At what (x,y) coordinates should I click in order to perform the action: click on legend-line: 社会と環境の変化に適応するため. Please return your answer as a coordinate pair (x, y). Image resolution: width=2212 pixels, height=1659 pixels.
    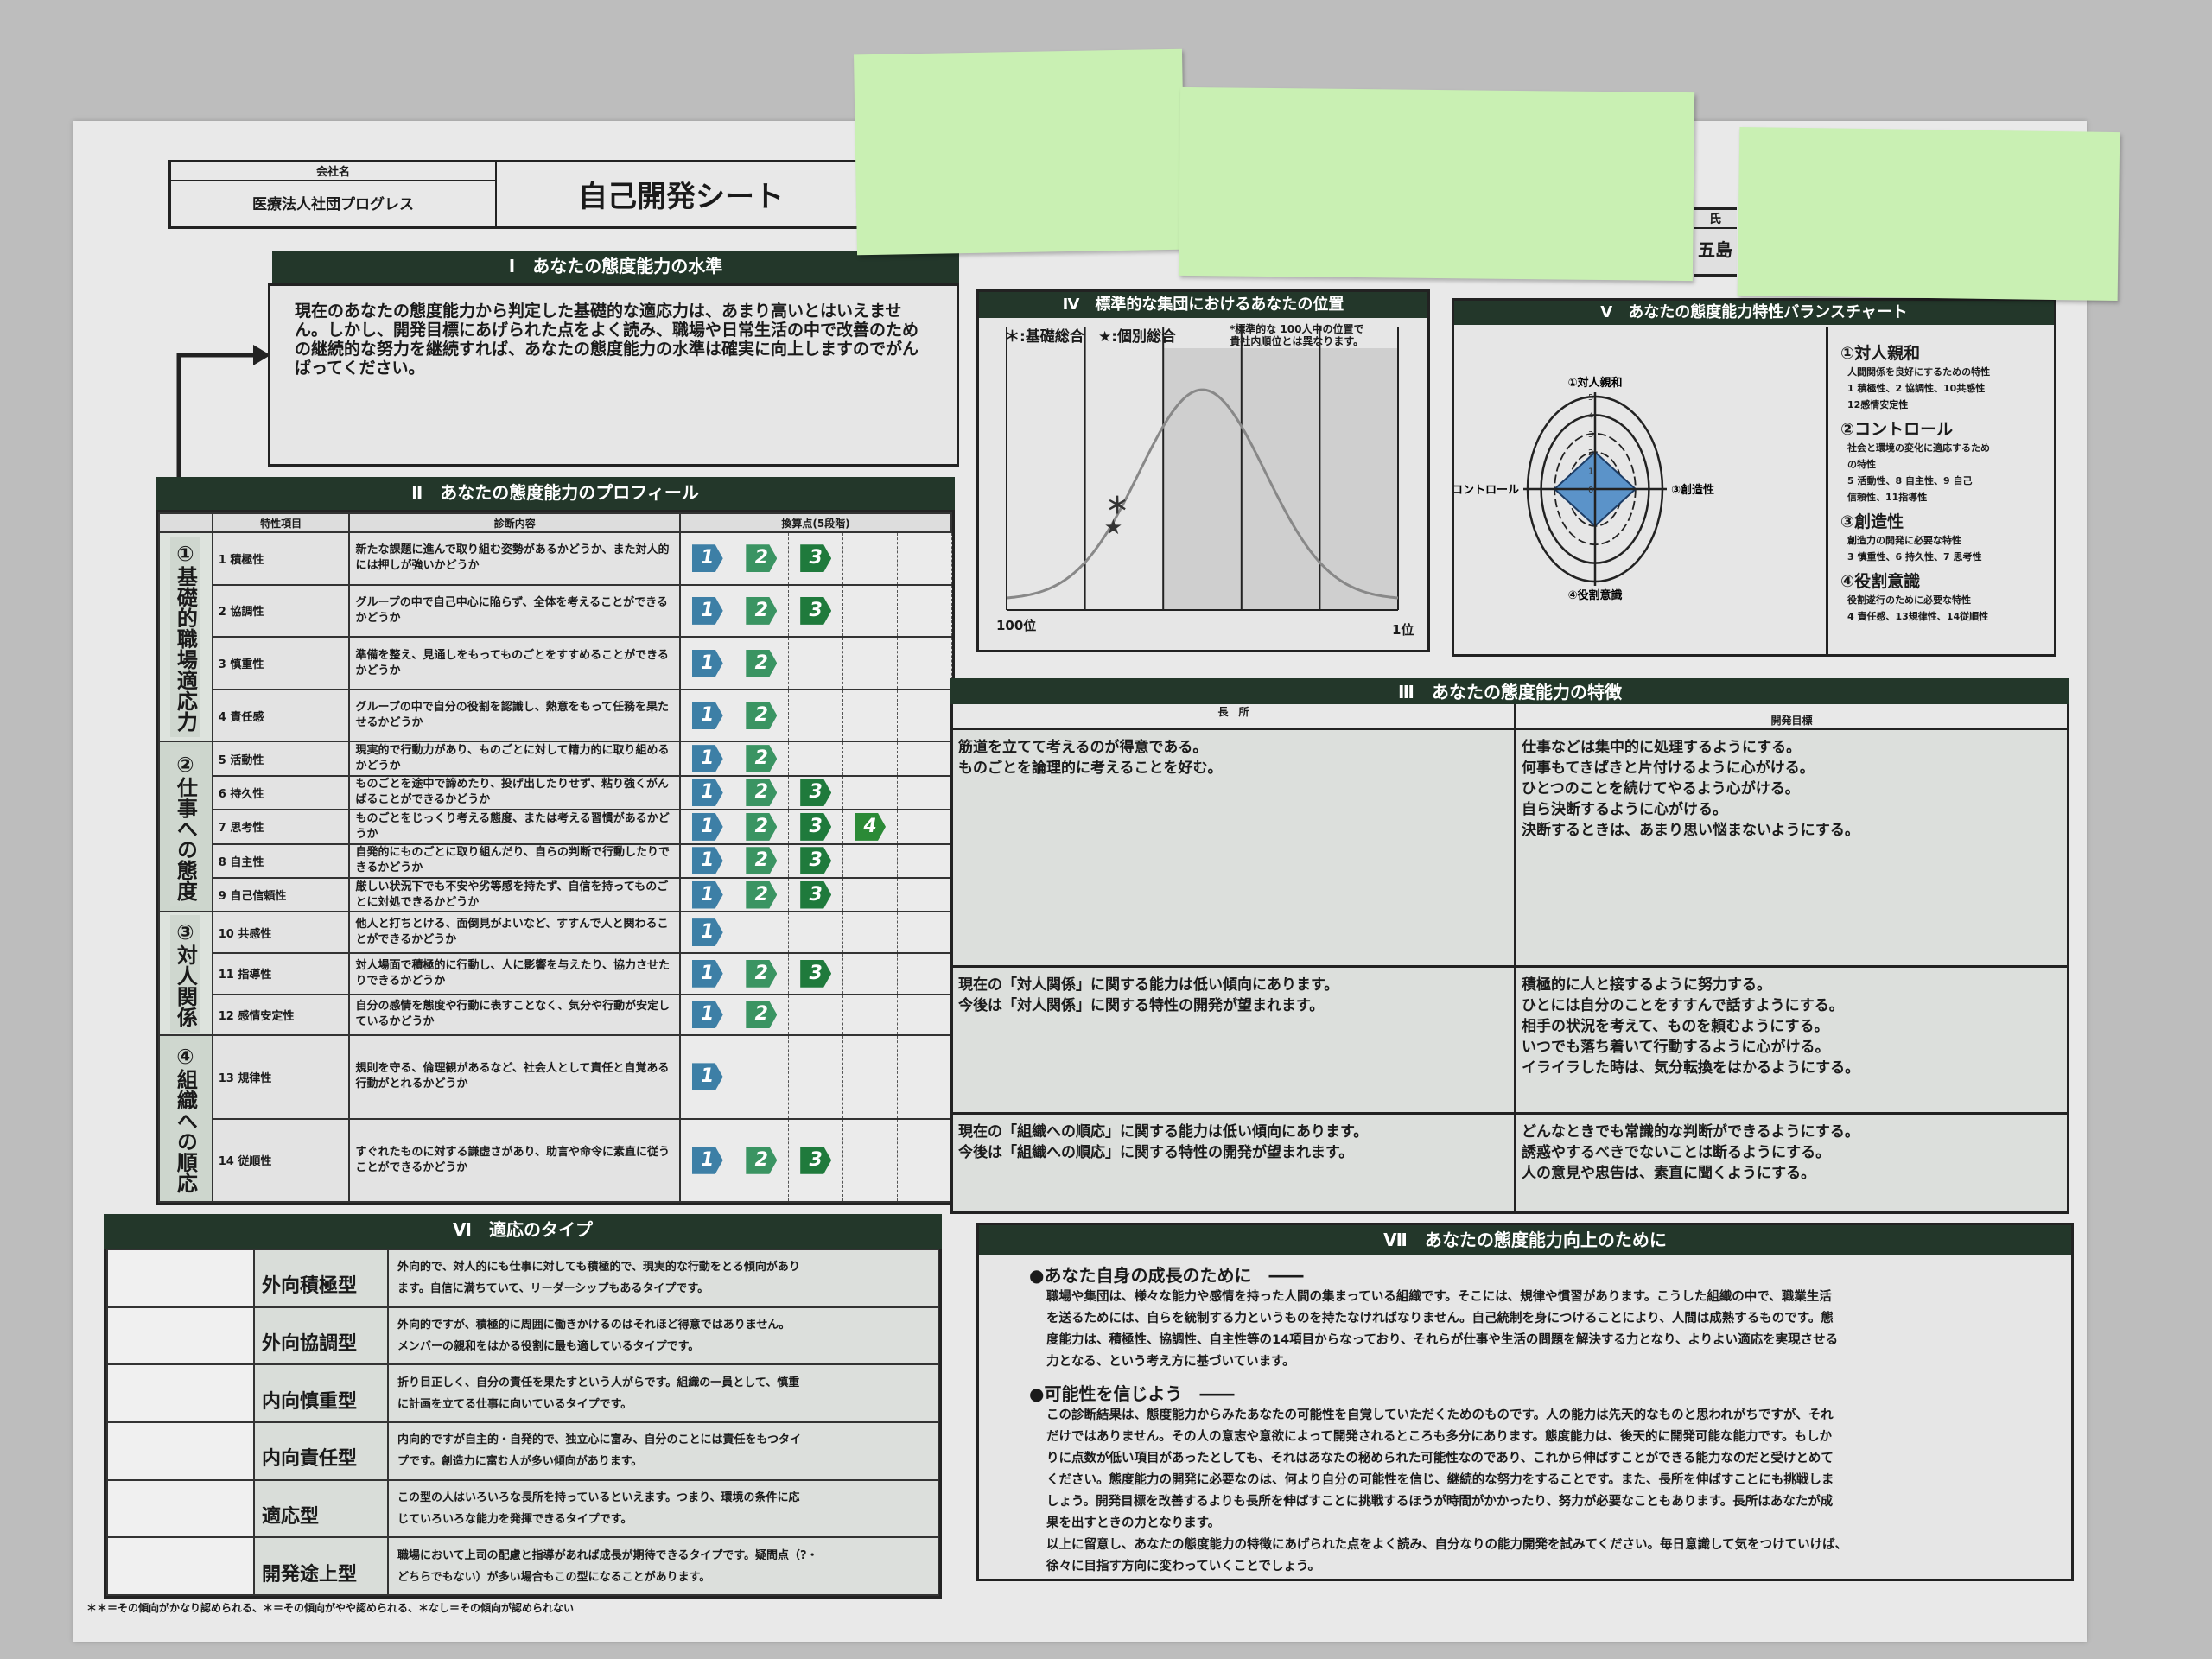
    Looking at the image, I should click on (1918, 448).